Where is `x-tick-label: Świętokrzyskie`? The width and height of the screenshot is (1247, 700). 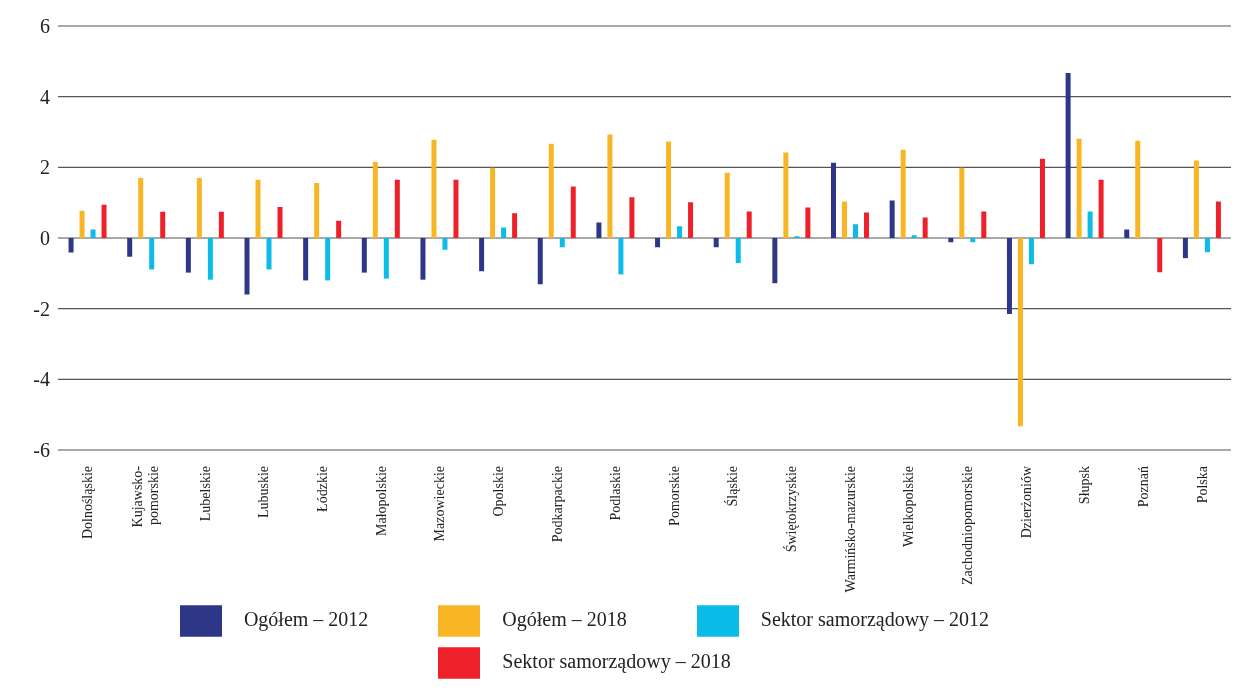 x-tick-label: Świętokrzyskie is located at coordinates (791, 509).